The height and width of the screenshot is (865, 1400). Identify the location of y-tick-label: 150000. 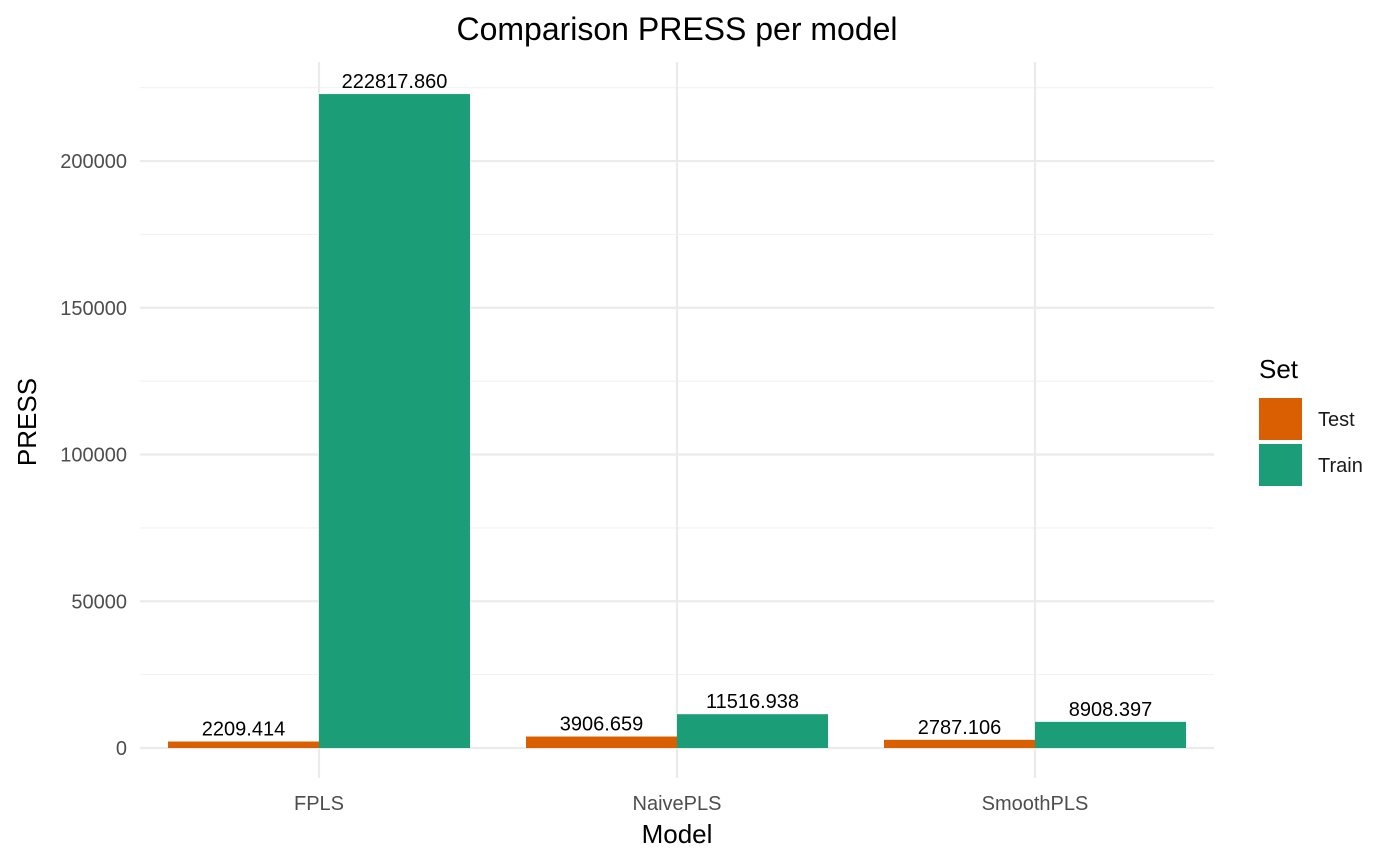
(93, 309).